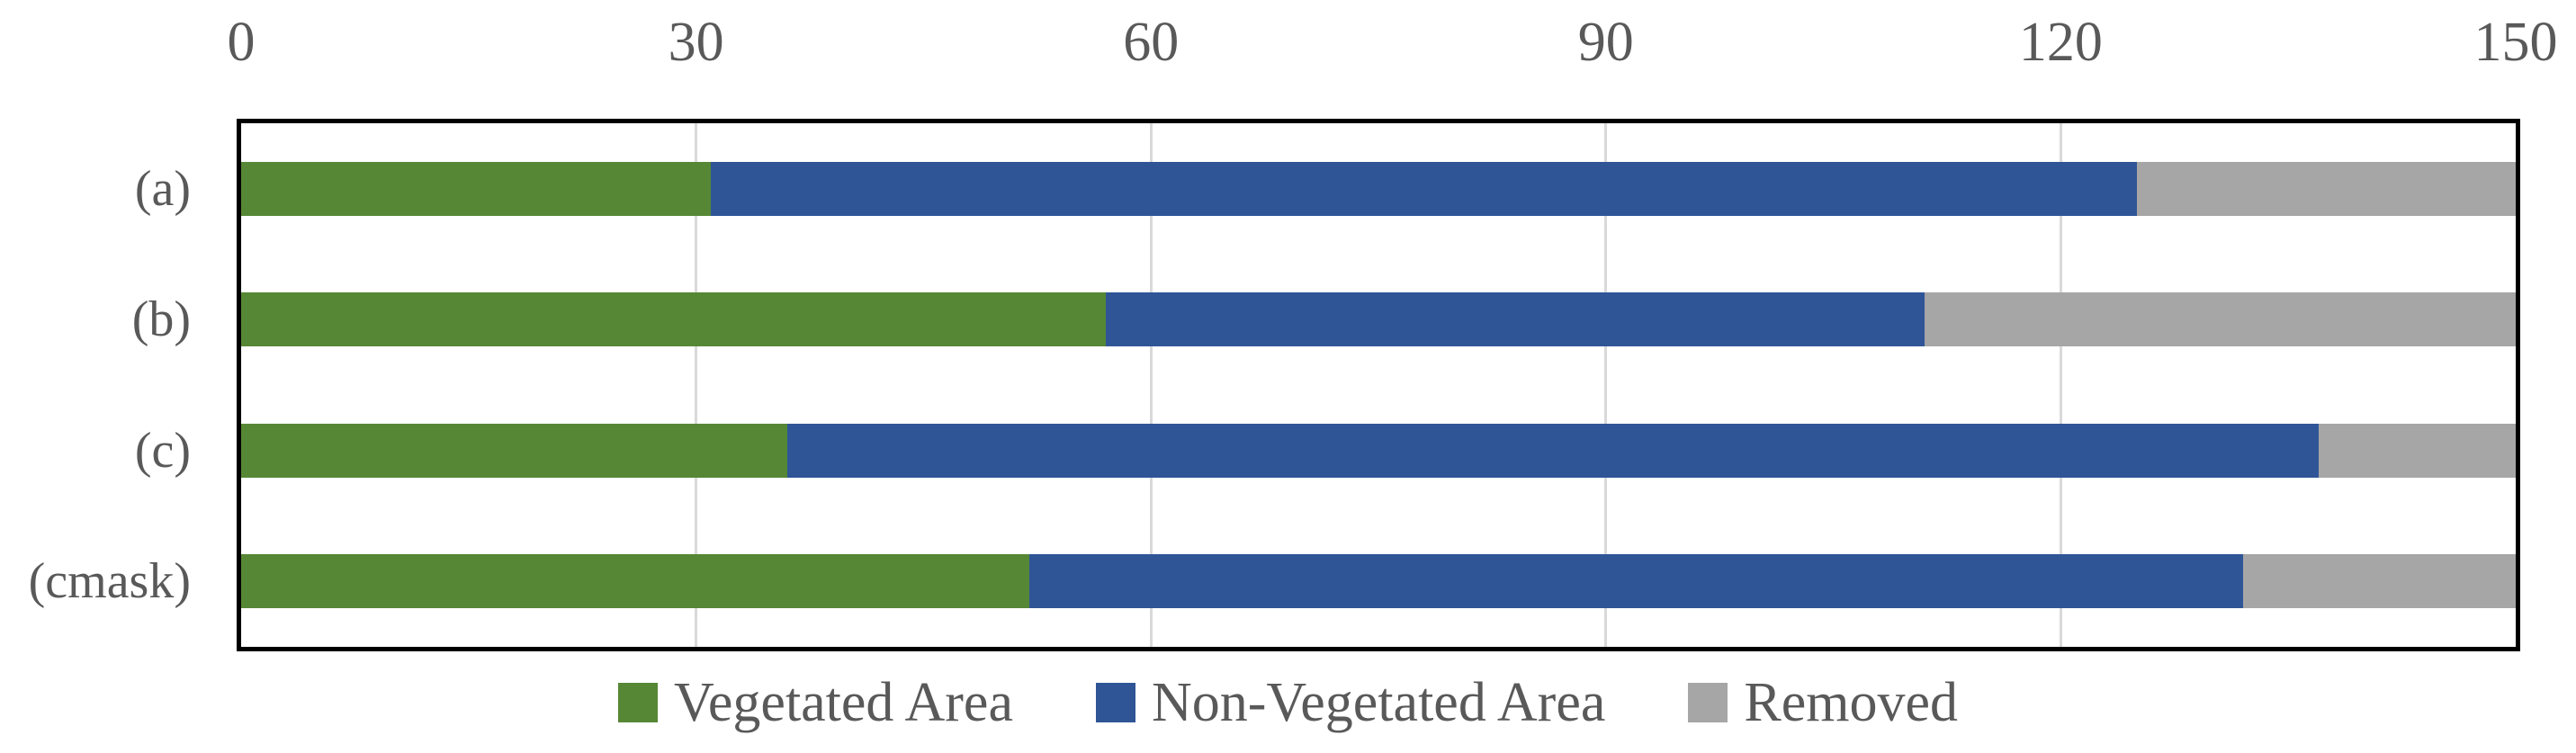 This screenshot has width=2576, height=753. Describe the element at coordinates (1379, 702) in the screenshot. I see `legend-label: Non-Vegetated Area` at that location.